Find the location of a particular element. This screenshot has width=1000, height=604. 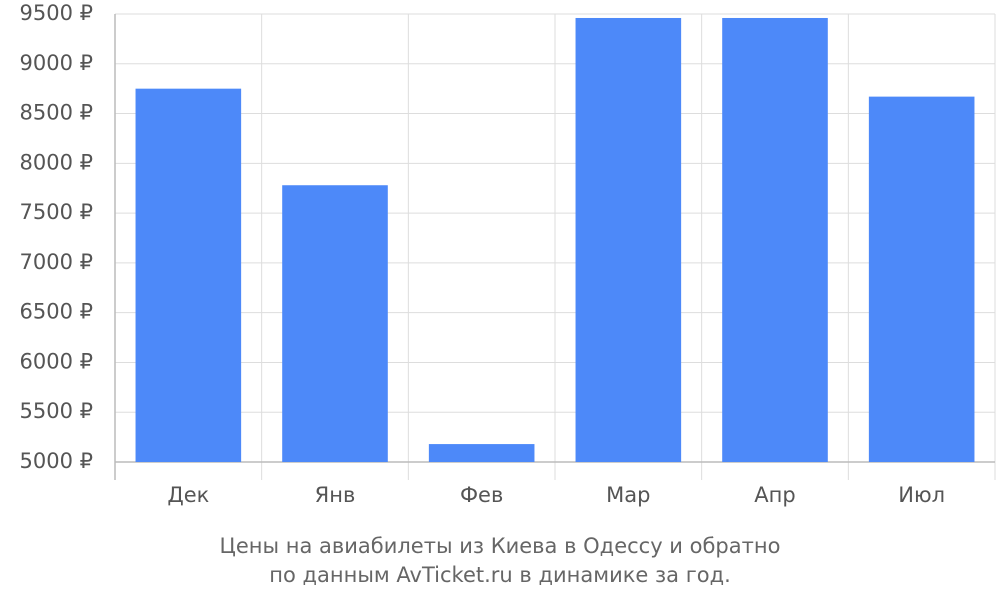

y-tick-label: 7000 ₽ is located at coordinates (56, 262).